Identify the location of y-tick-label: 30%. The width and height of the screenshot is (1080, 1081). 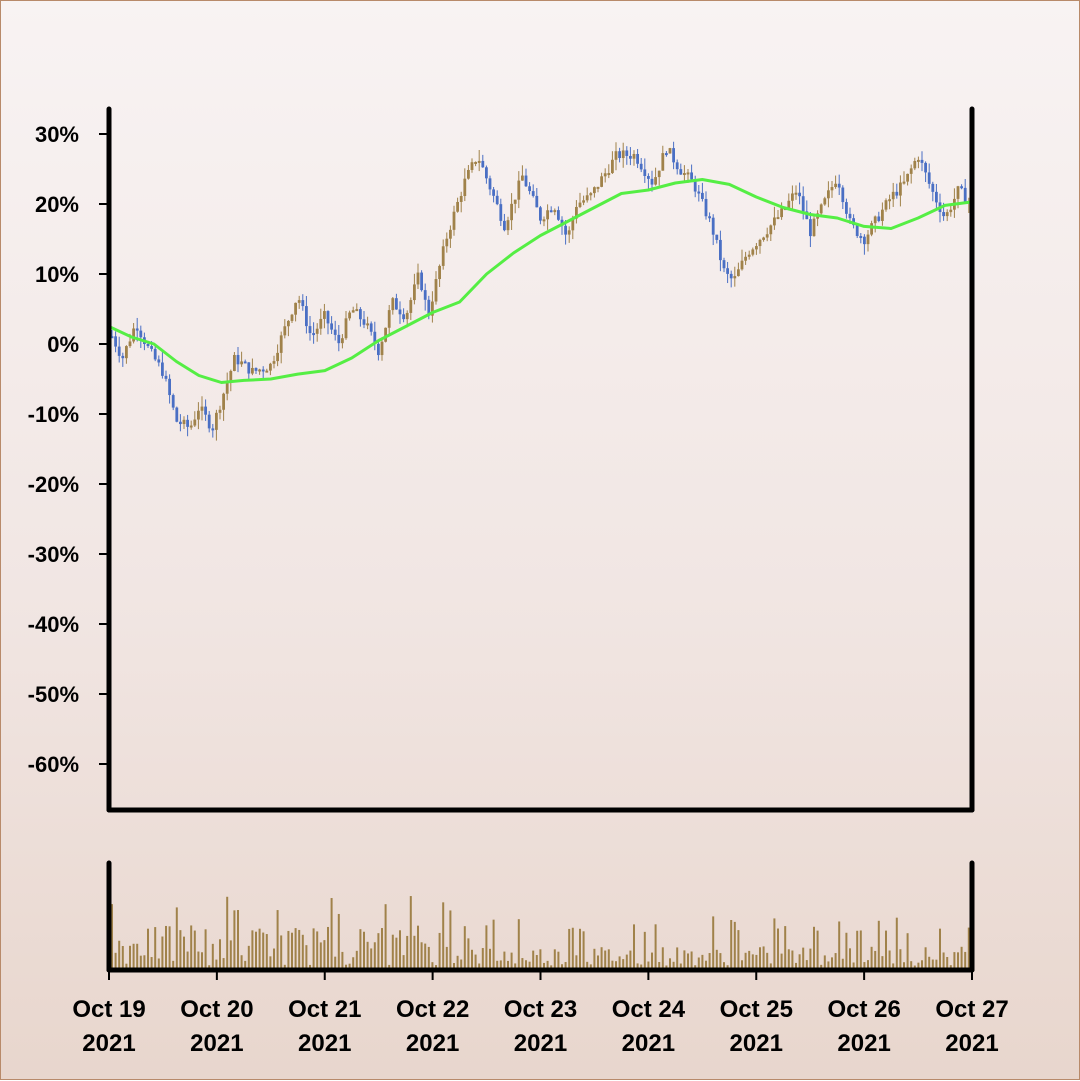
(57, 134).